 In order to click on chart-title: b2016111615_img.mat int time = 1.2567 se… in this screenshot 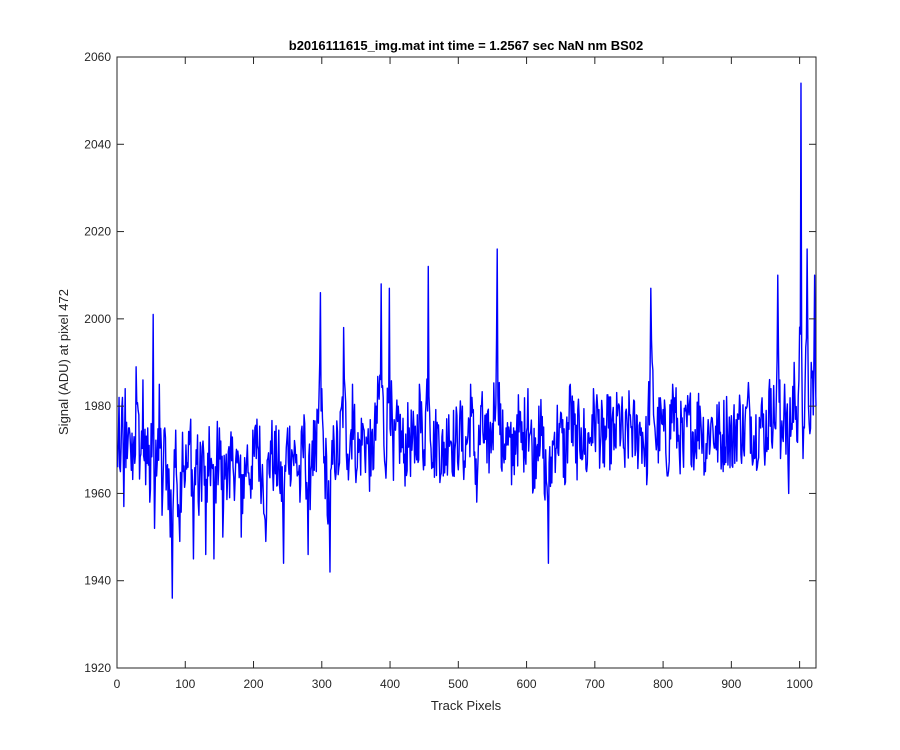, I will do `click(466, 45)`.